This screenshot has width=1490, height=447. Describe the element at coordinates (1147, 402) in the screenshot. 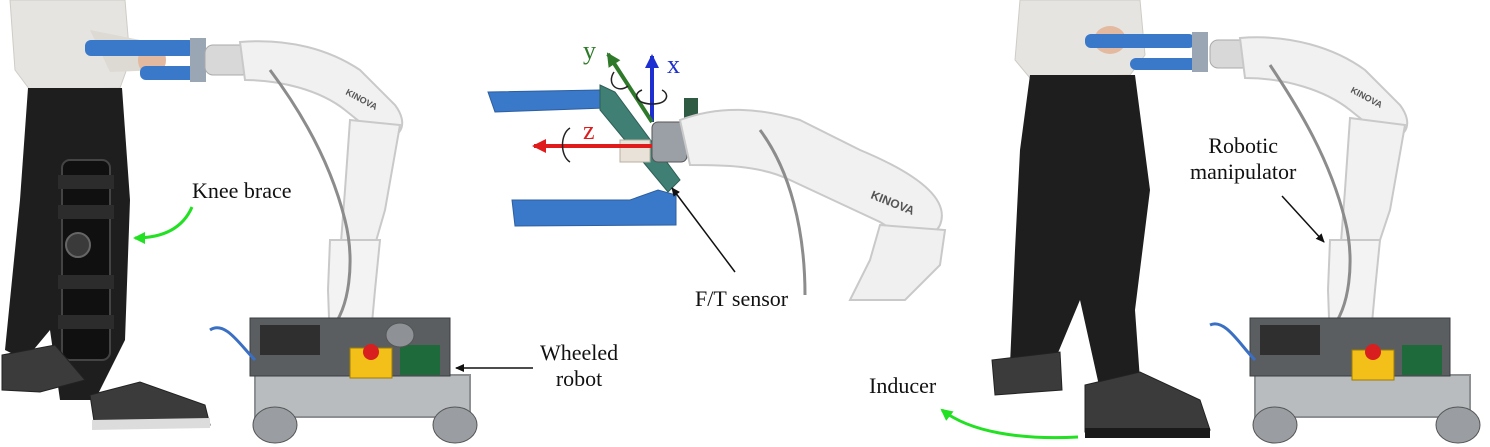

I see `inducer-shoe` at that location.